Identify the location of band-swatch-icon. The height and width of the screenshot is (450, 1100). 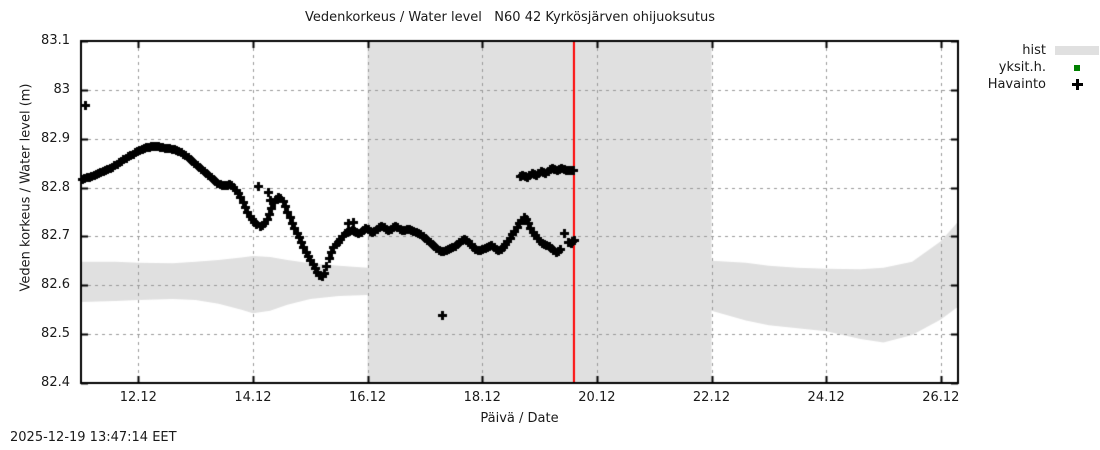
(1077, 50).